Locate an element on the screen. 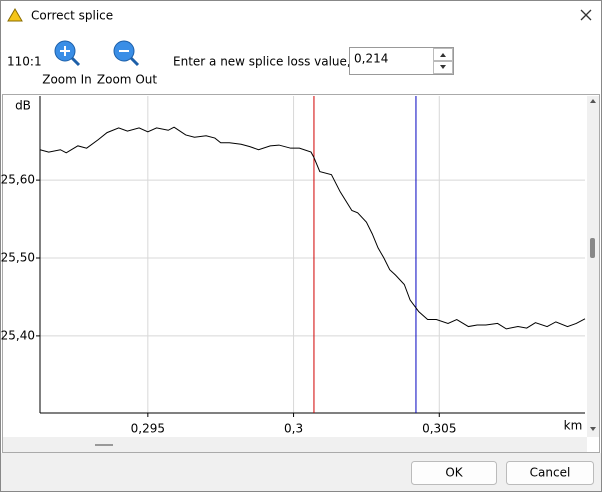  horizontal-scrollbar is located at coordinates (295, 444).